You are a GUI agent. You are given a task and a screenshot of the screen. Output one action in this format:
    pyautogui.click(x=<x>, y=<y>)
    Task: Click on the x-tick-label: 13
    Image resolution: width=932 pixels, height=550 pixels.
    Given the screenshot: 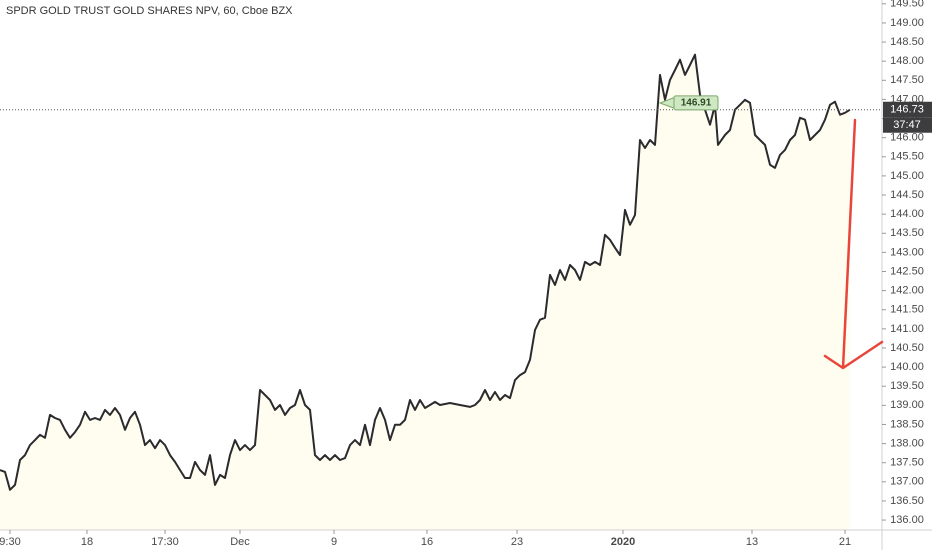 What is the action you would take?
    pyautogui.click(x=752, y=542)
    